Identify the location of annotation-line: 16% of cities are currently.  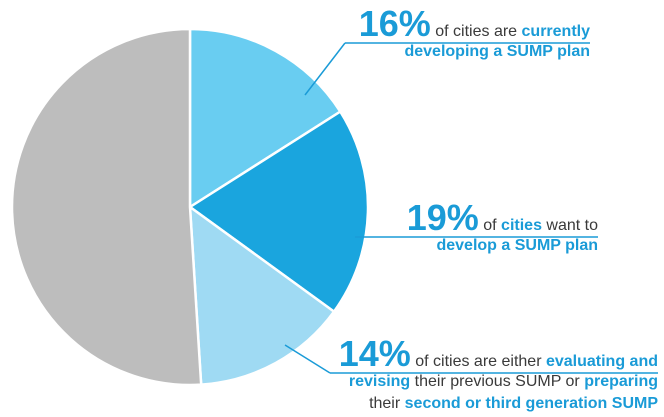
(474, 23).